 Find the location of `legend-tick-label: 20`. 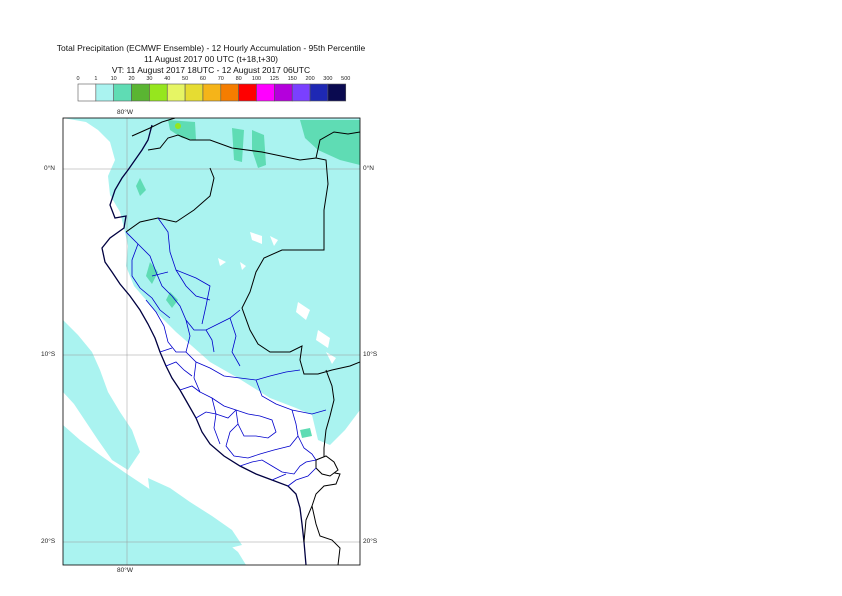

legend-tick-label: 20 is located at coordinates (131, 79).